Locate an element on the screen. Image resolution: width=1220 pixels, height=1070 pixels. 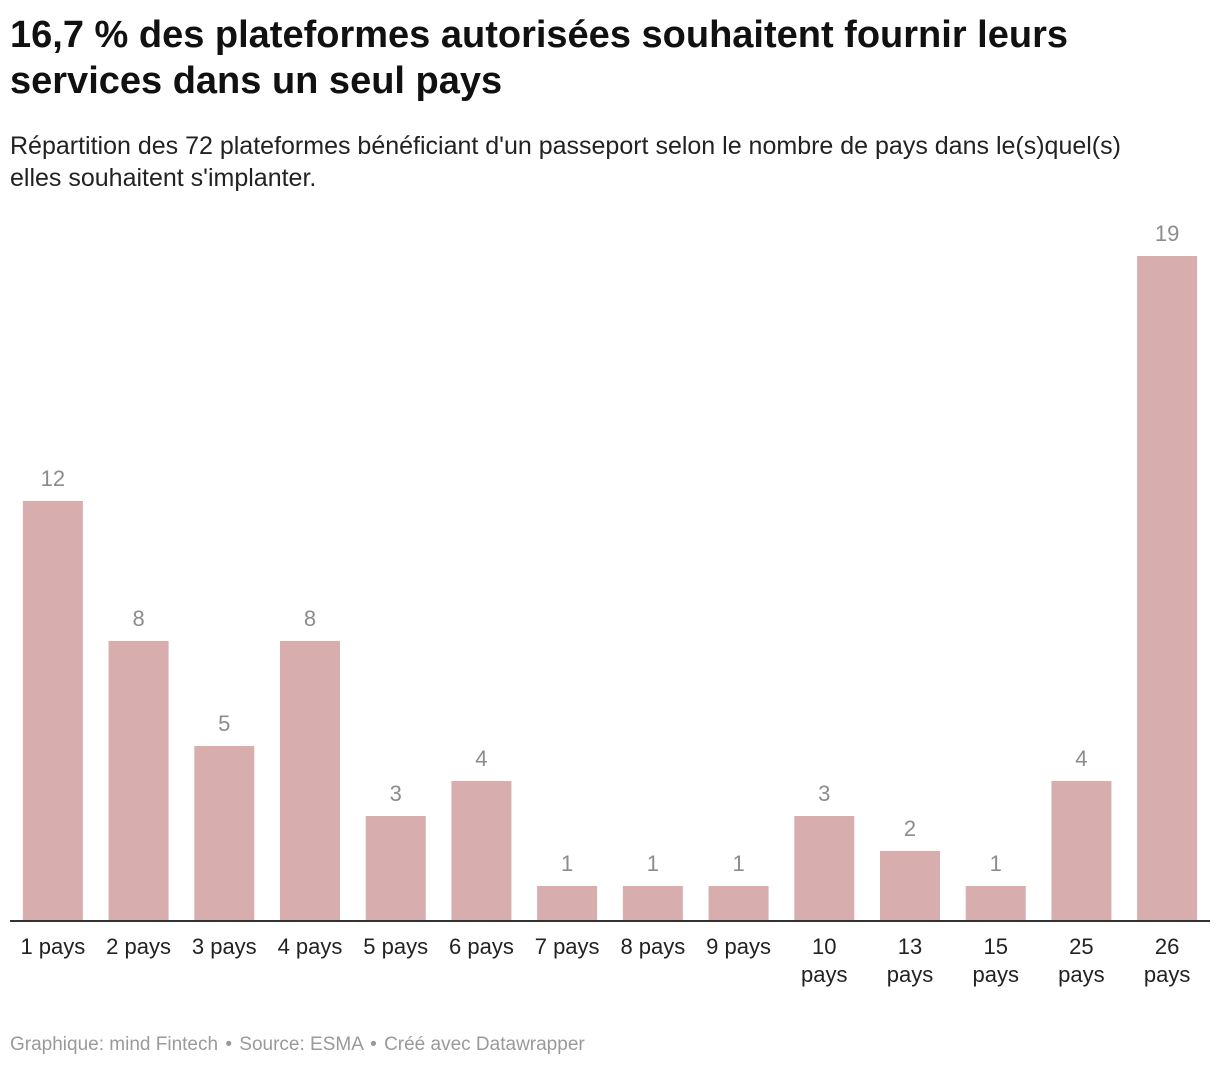
x-tick-label: 26 pays is located at coordinates (1167, 960).